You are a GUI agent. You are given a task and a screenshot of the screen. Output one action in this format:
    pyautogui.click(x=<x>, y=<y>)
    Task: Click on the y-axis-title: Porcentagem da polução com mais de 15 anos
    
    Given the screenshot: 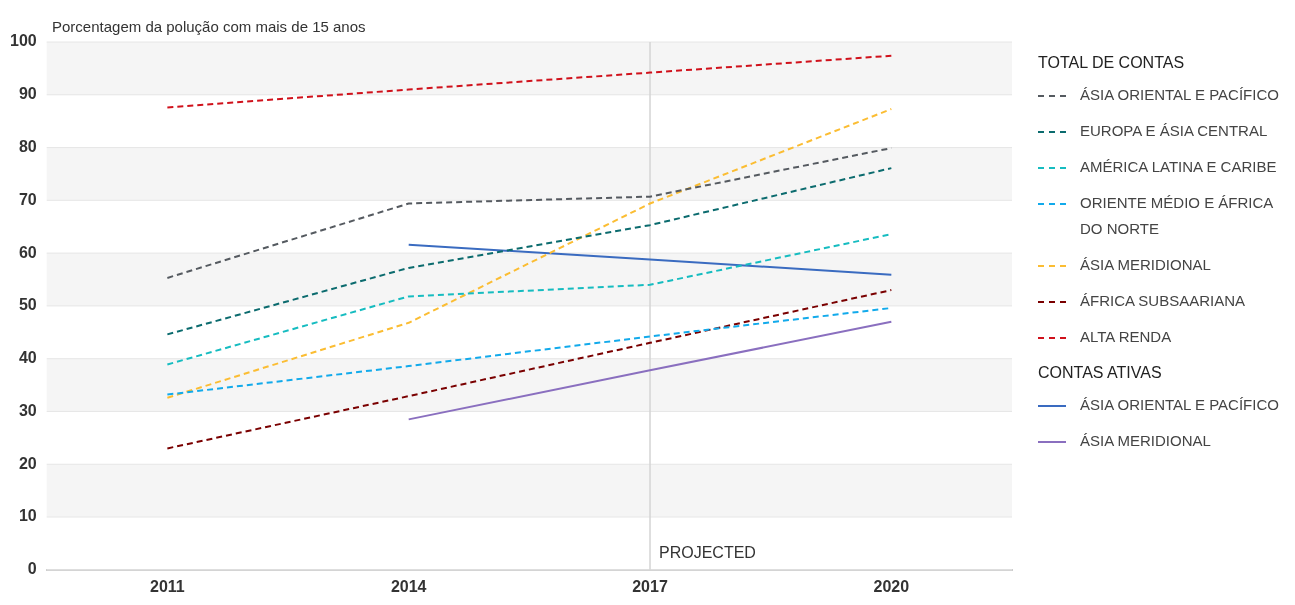 What is the action you would take?
    pyautogui.click(x=209, y=26)
    